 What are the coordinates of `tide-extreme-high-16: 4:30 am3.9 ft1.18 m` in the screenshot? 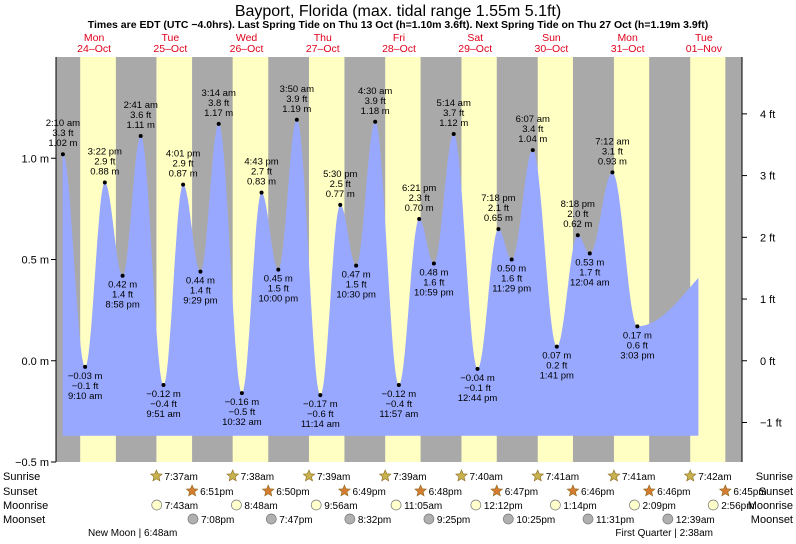 It's located at (375, 105).